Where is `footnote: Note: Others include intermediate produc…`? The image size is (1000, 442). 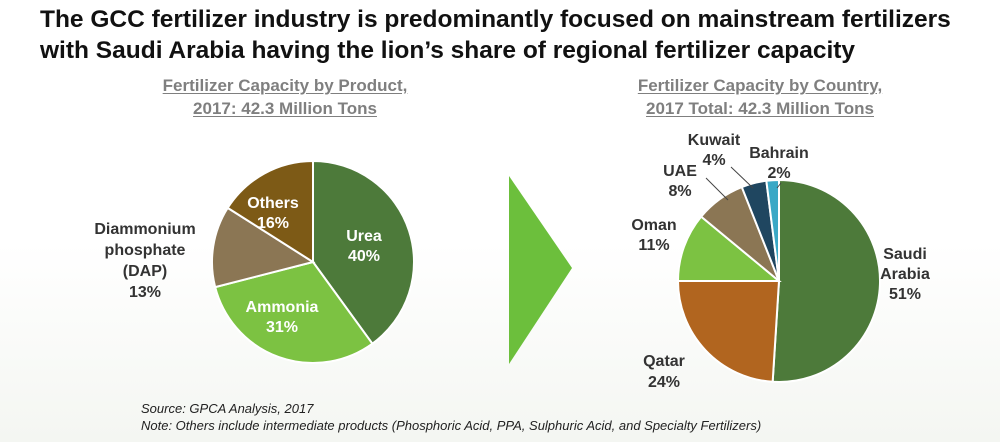 footnote: Note: Others include intermediate produc… is located at coordinates (451, 425).